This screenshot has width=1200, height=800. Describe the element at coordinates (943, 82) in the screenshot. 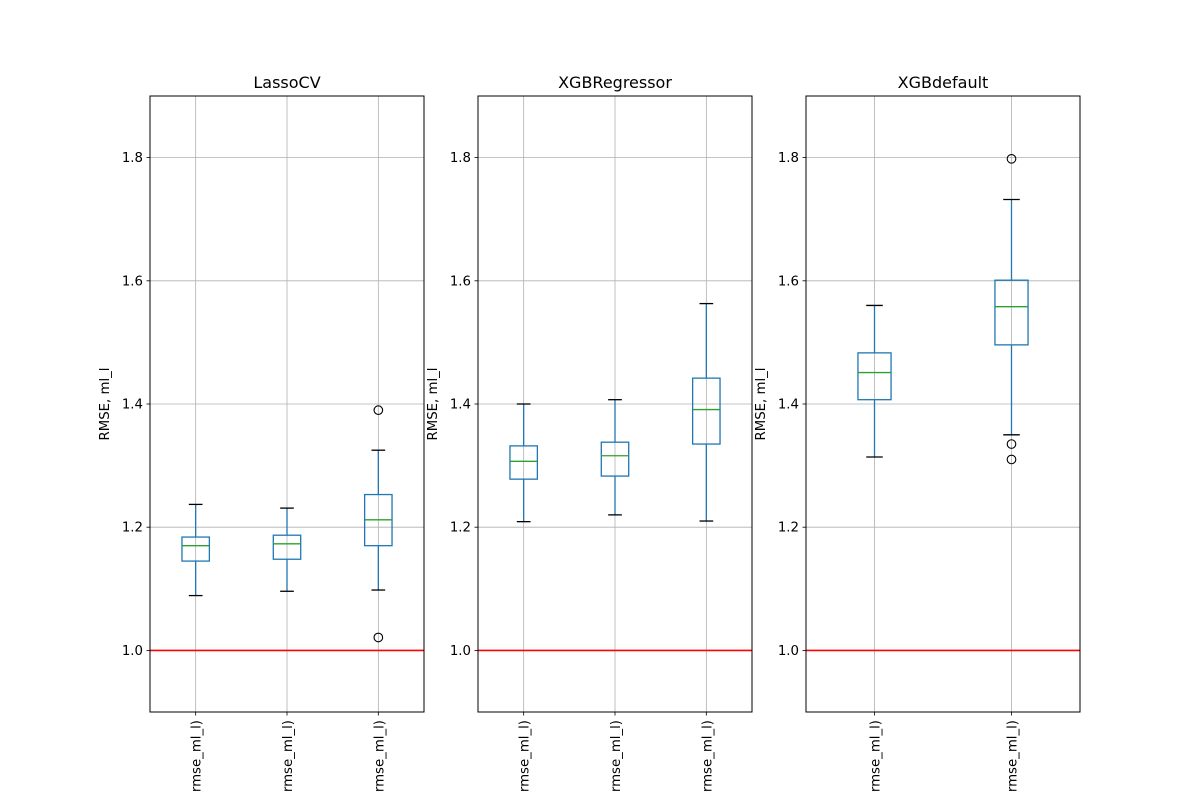

I see `subplot-title: XGBdefault` at that location.